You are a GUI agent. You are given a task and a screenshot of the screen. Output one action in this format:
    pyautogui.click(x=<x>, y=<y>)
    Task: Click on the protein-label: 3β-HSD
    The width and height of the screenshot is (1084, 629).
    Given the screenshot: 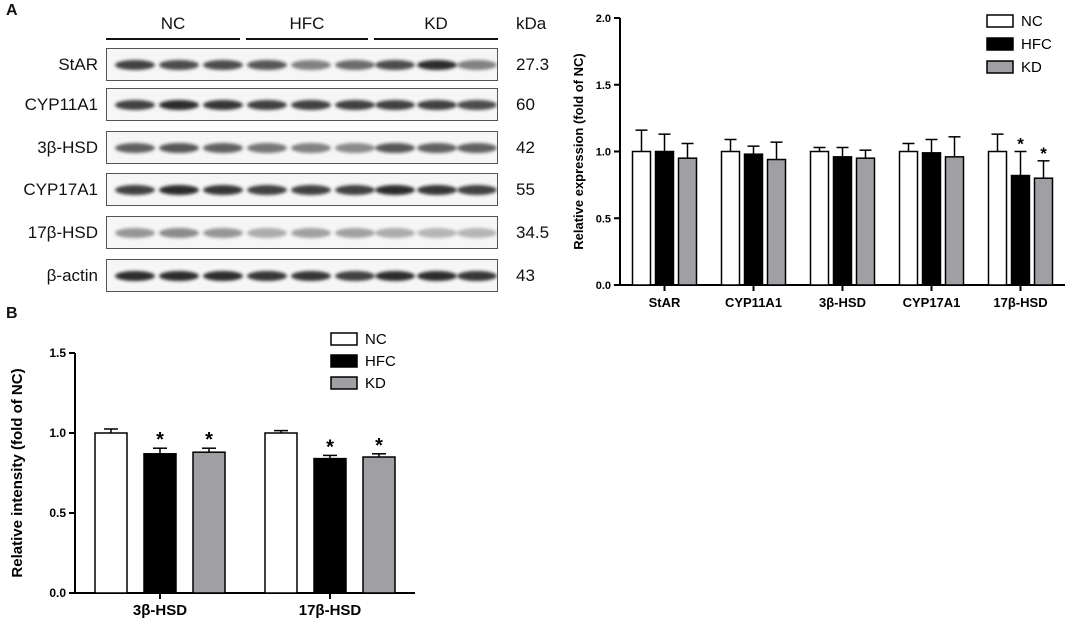 What is the action you would take?
    pyautogui.click(x=67, y=147)
    